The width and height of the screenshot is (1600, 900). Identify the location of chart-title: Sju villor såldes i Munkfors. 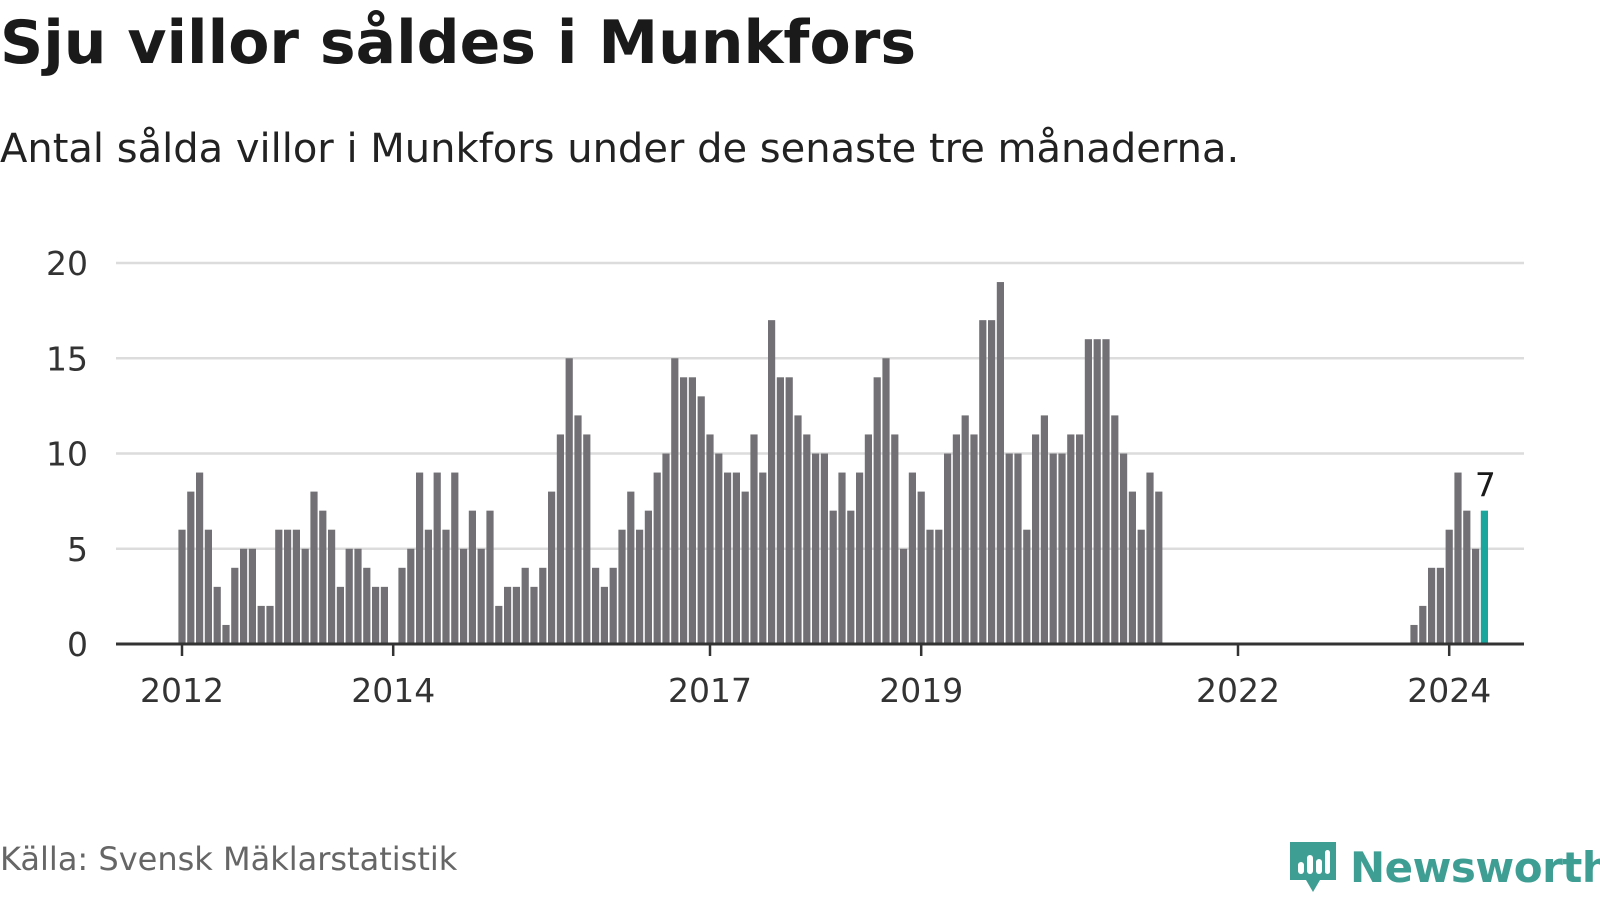
(458, 43).